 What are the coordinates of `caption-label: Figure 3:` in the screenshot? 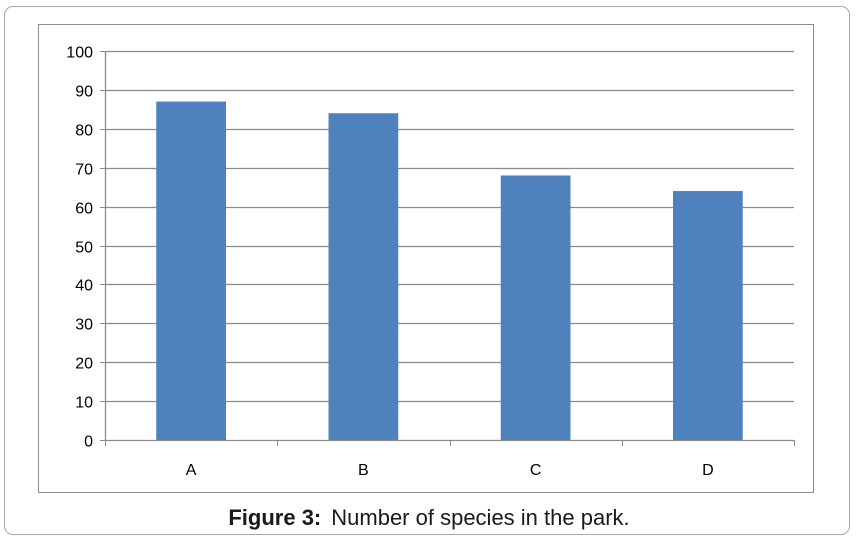 It's located at (275, 517).